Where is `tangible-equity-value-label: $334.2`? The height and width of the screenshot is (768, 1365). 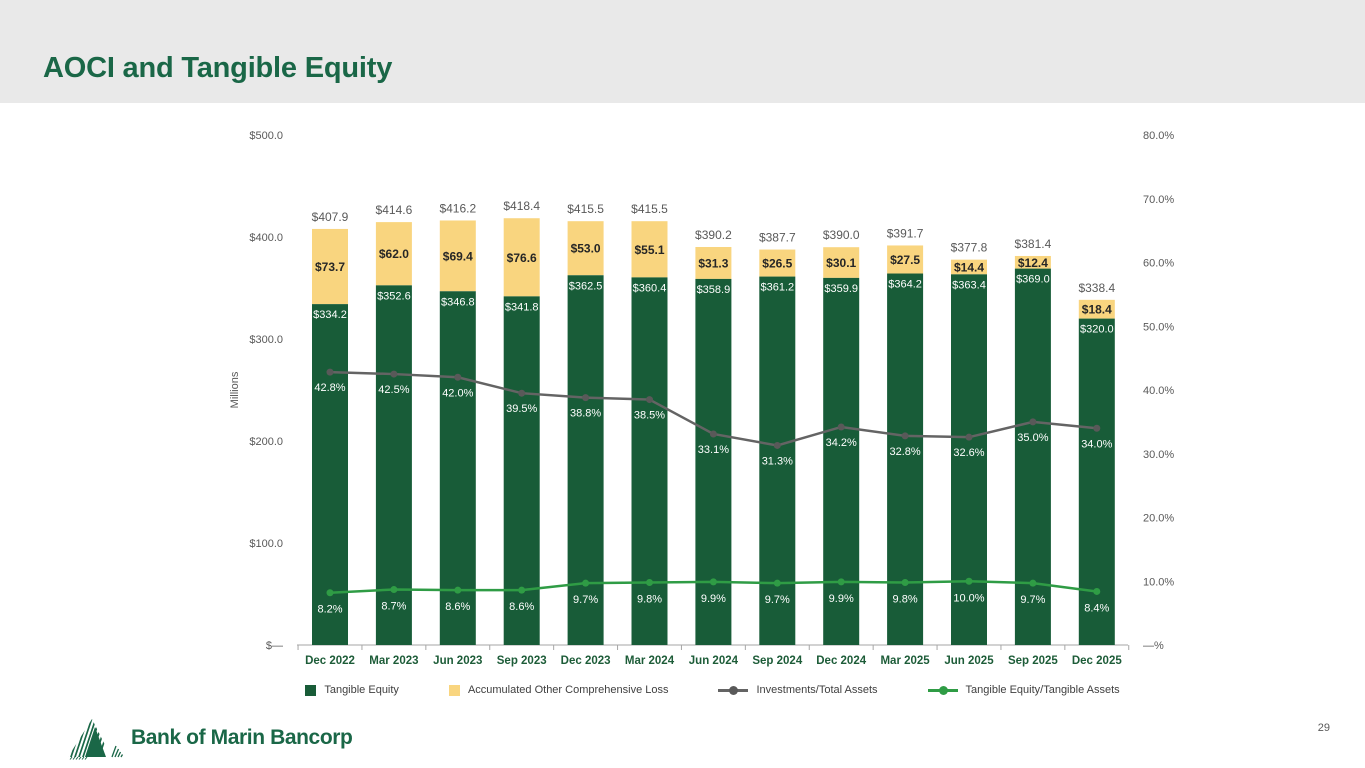
tangible-equity-value-label: $334.2 is located at coordinates (330, 315).